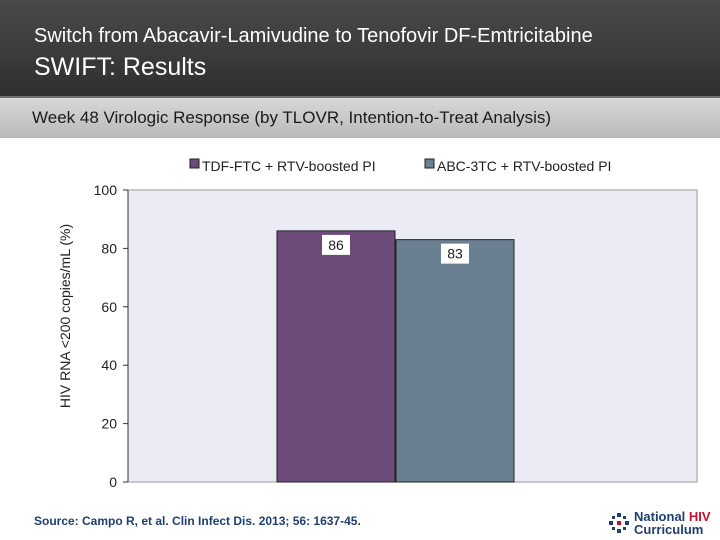  I want to click on logo-text-line1: National HIV, so click(672, 516).